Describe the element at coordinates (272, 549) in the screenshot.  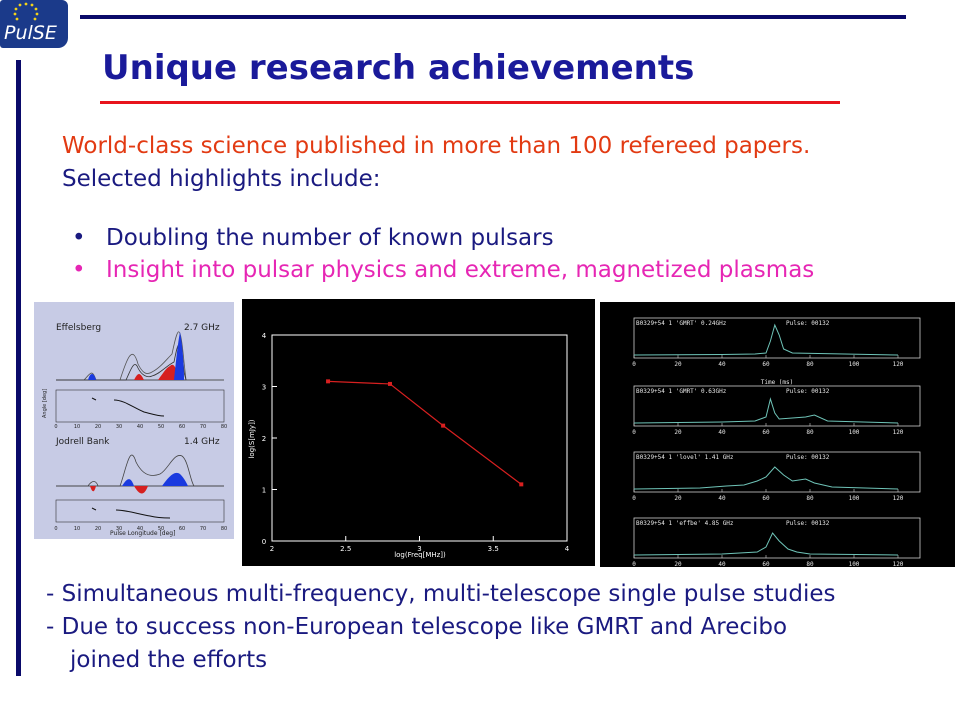
I see `x-tick-label: 2` at that location.